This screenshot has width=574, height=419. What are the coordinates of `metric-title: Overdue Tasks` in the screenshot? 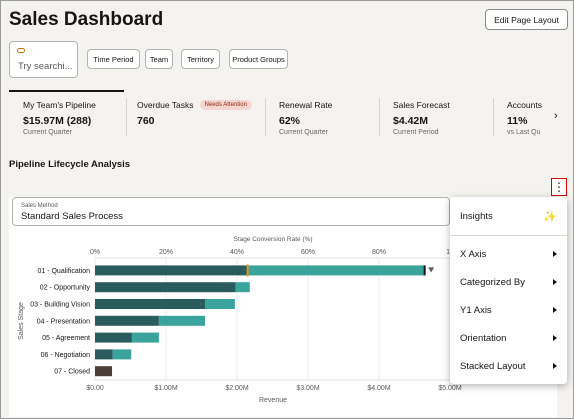 It's located at (165, 105).